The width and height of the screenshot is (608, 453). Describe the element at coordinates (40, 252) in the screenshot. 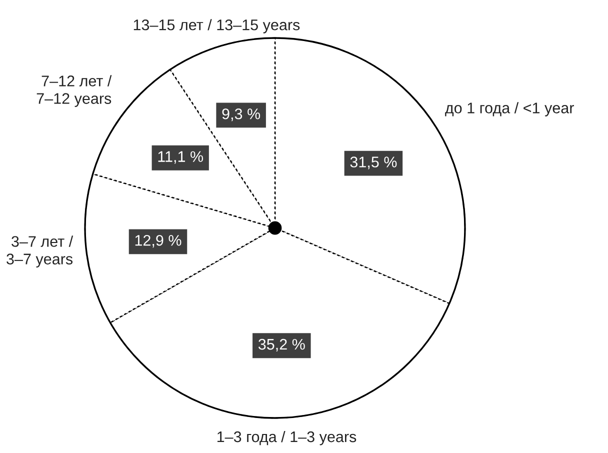

I see `slice-label: 3–7 лет / 3–7 years` at that location.